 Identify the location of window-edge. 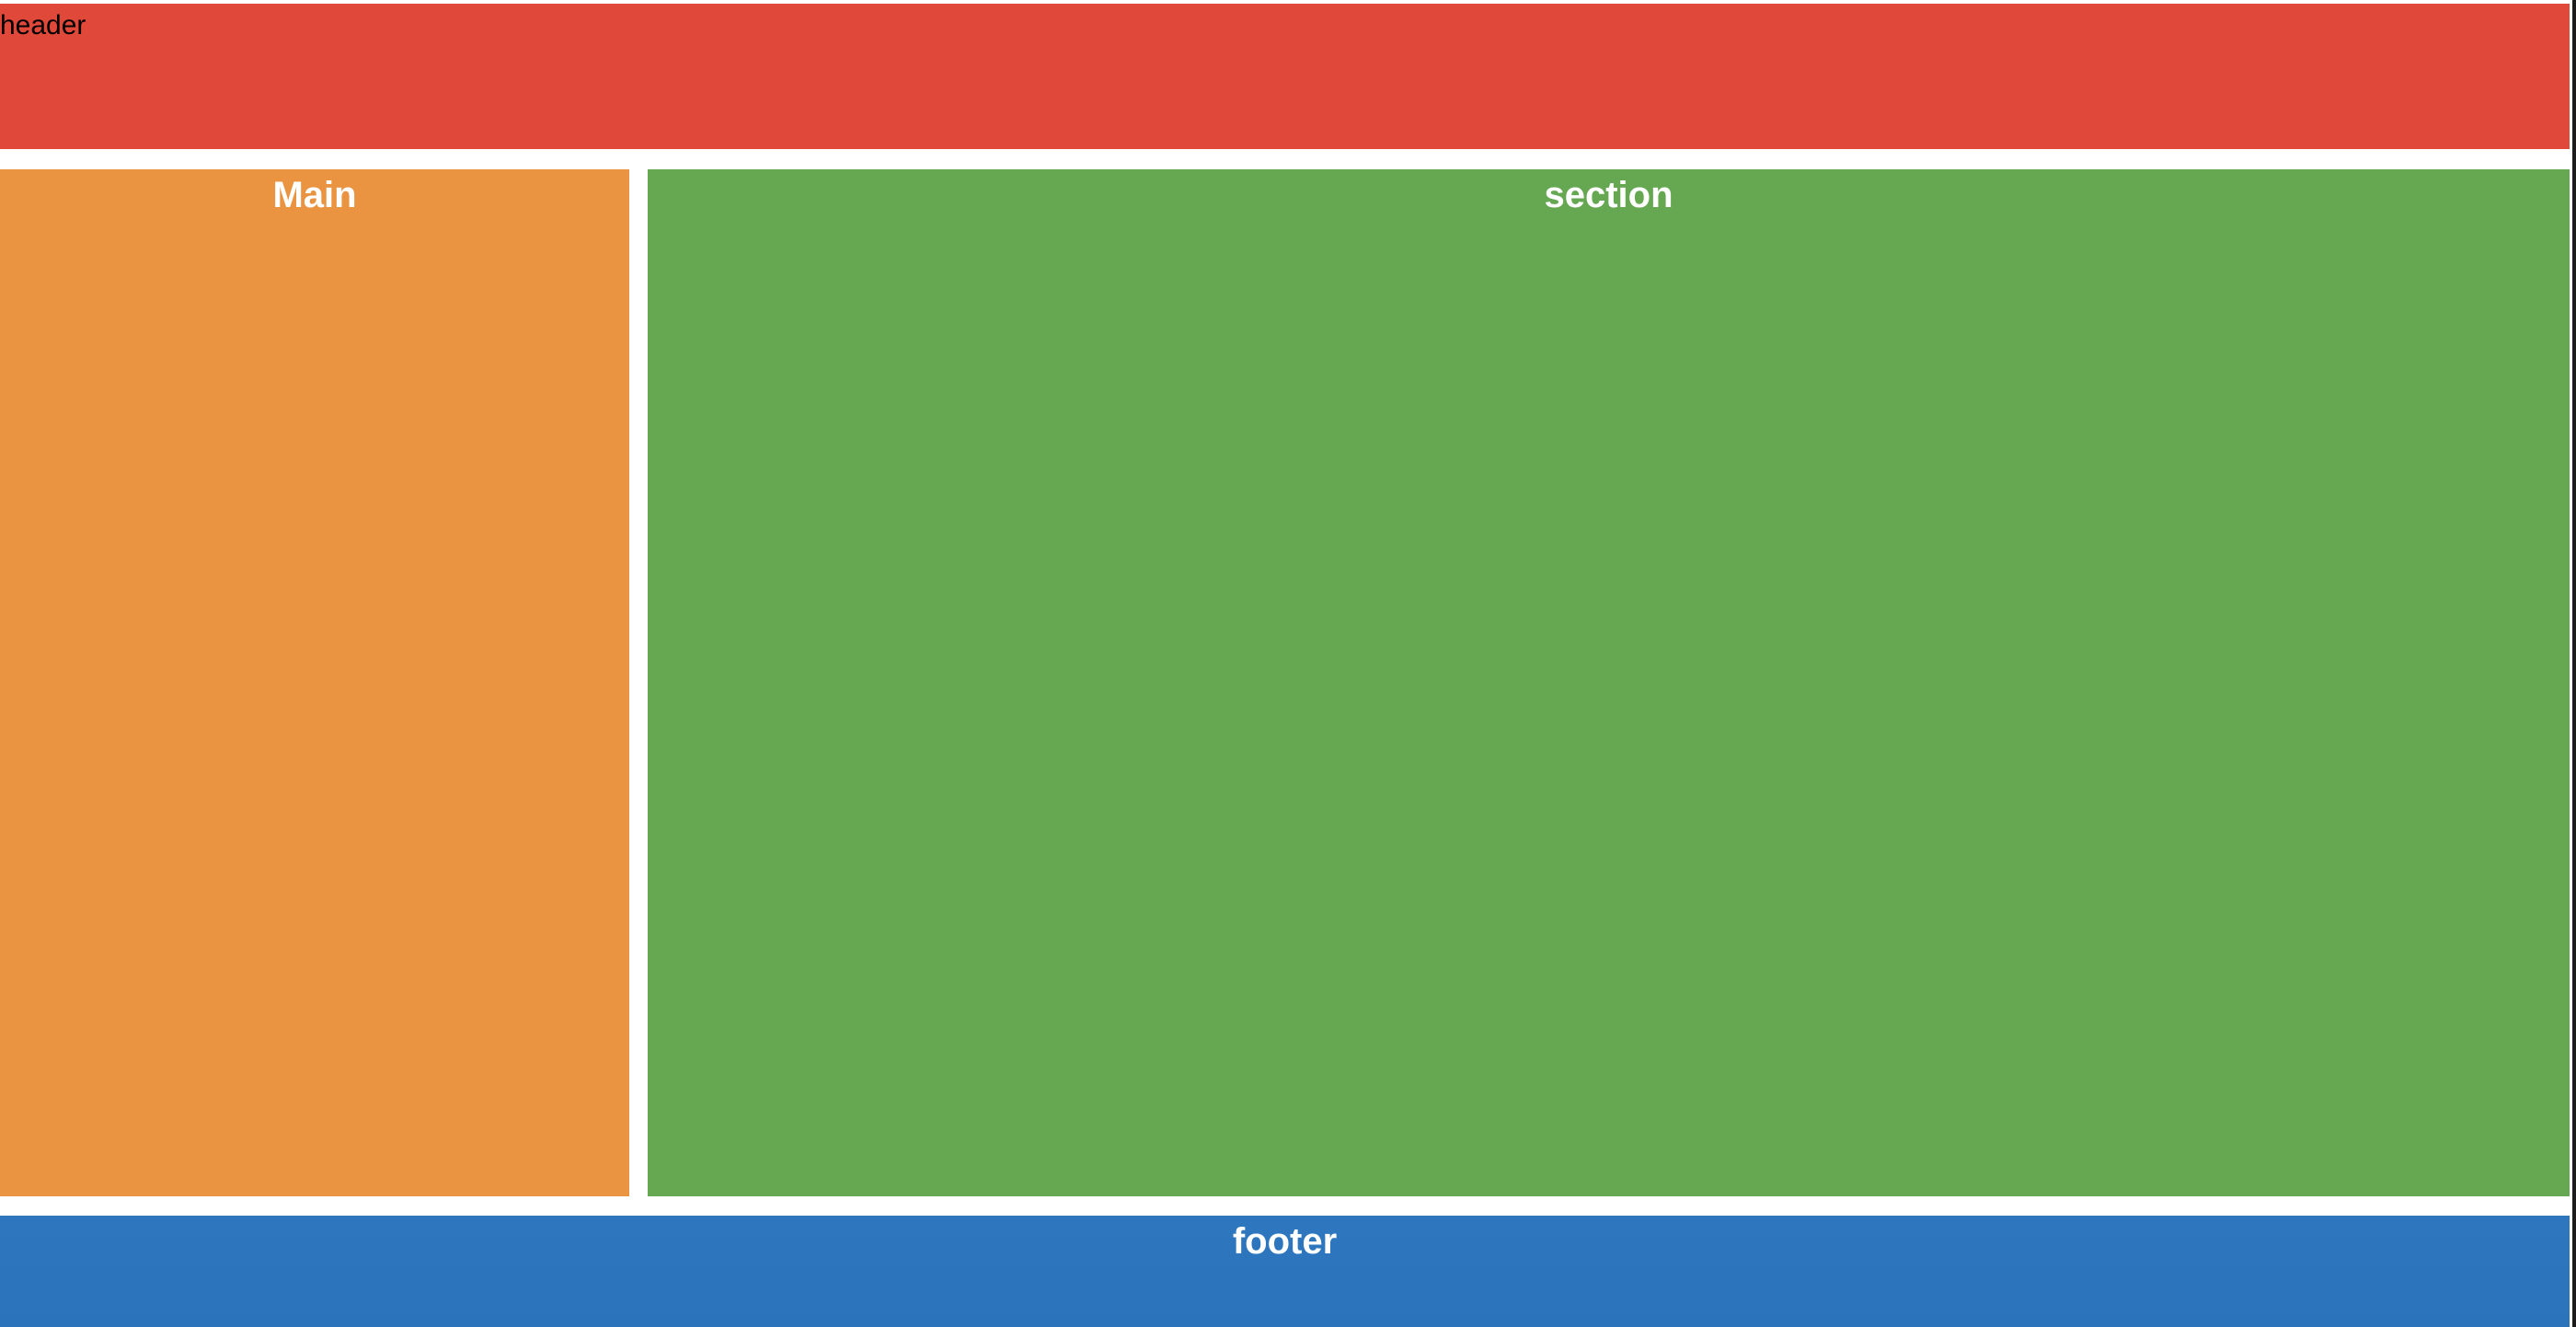
(2574, 663).